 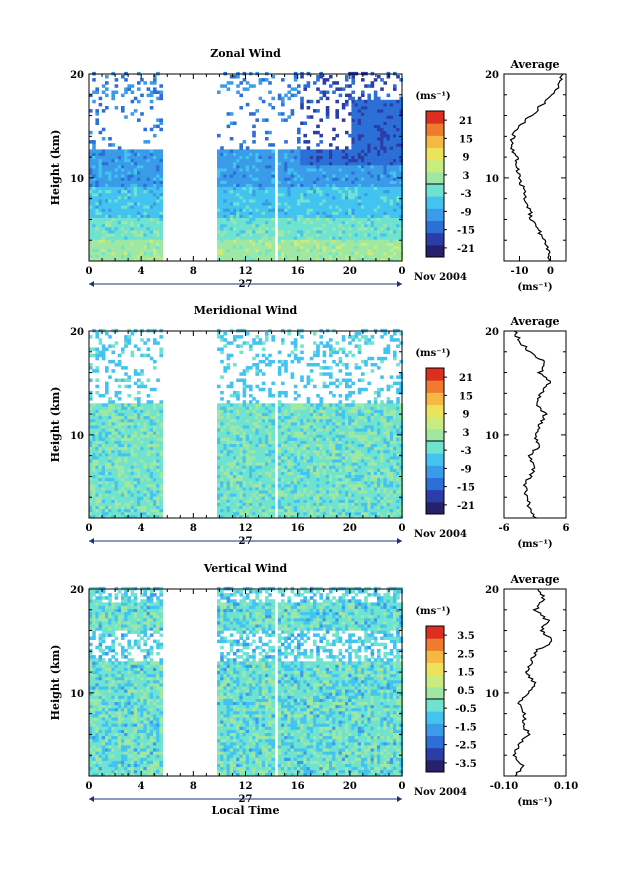 I want to click on profile-y-tick-label: 10, so click(x=492, y=179).